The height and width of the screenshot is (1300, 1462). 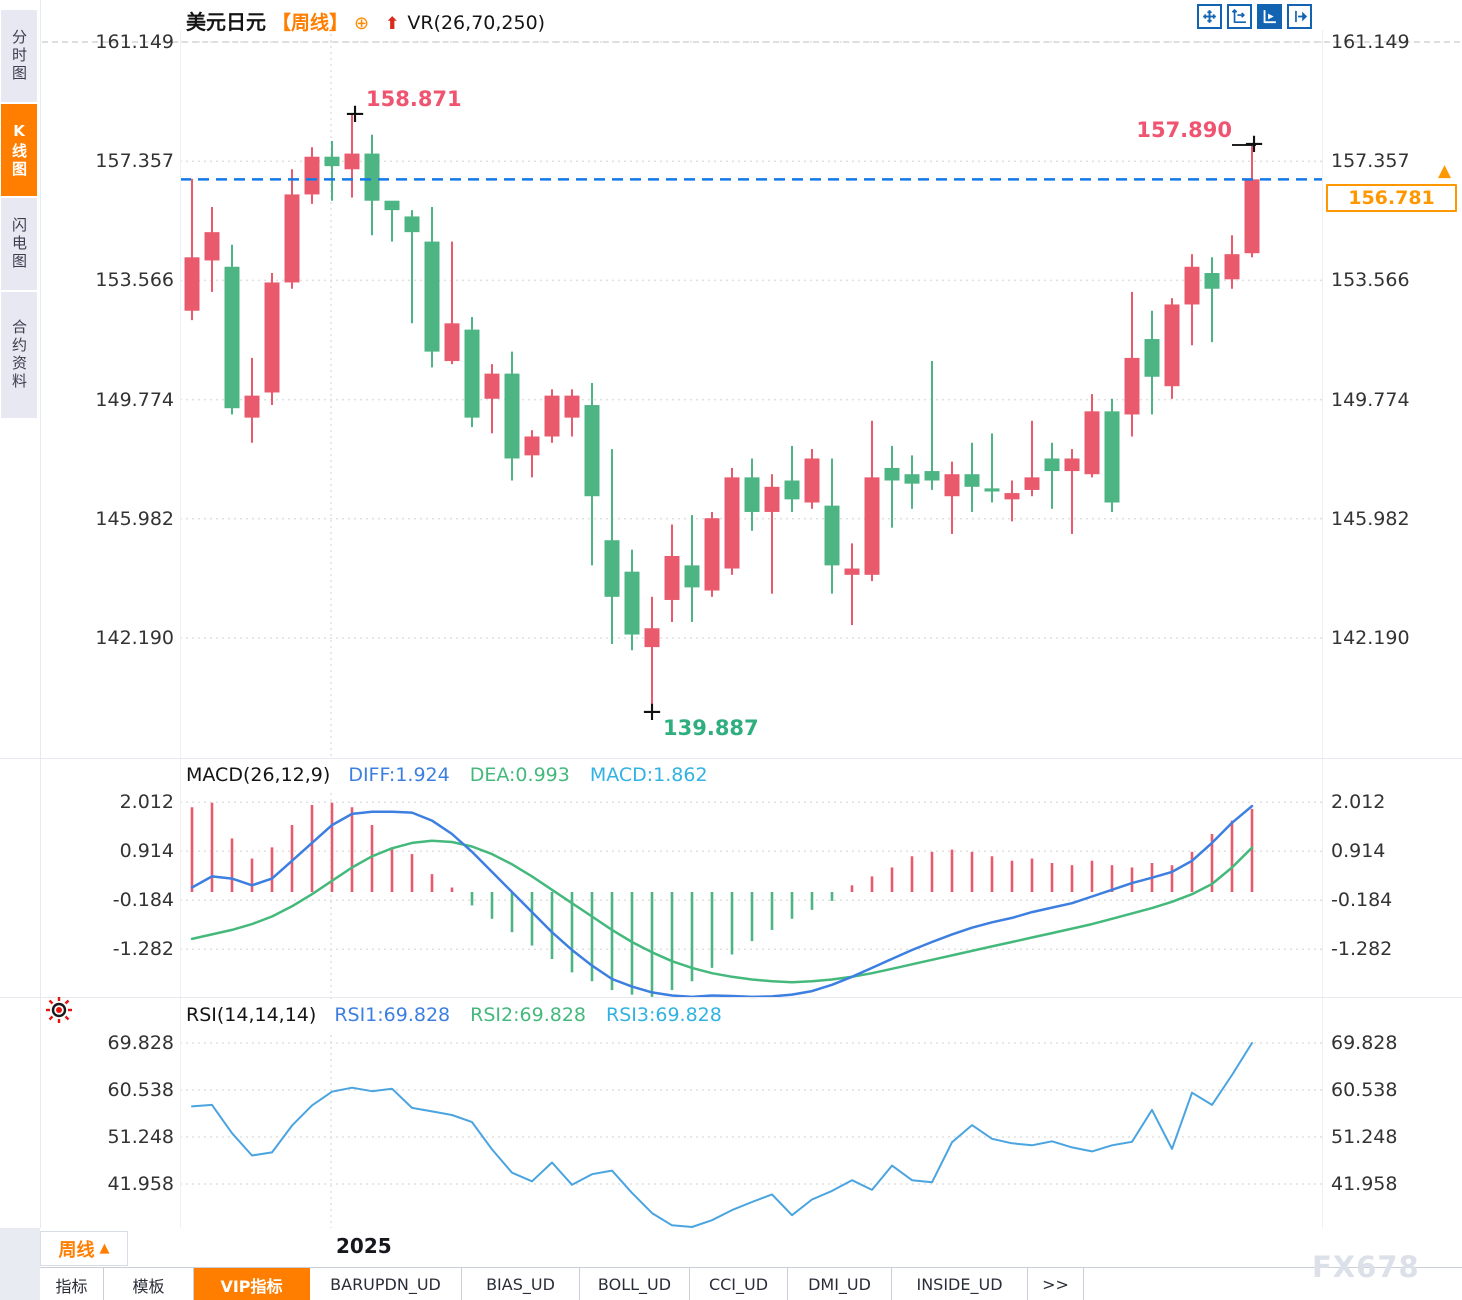 I want to click on chart-header: 美元日元 【周线】 ⊕ ⬆ VR(26,70,250), so click(x=365, y=20).